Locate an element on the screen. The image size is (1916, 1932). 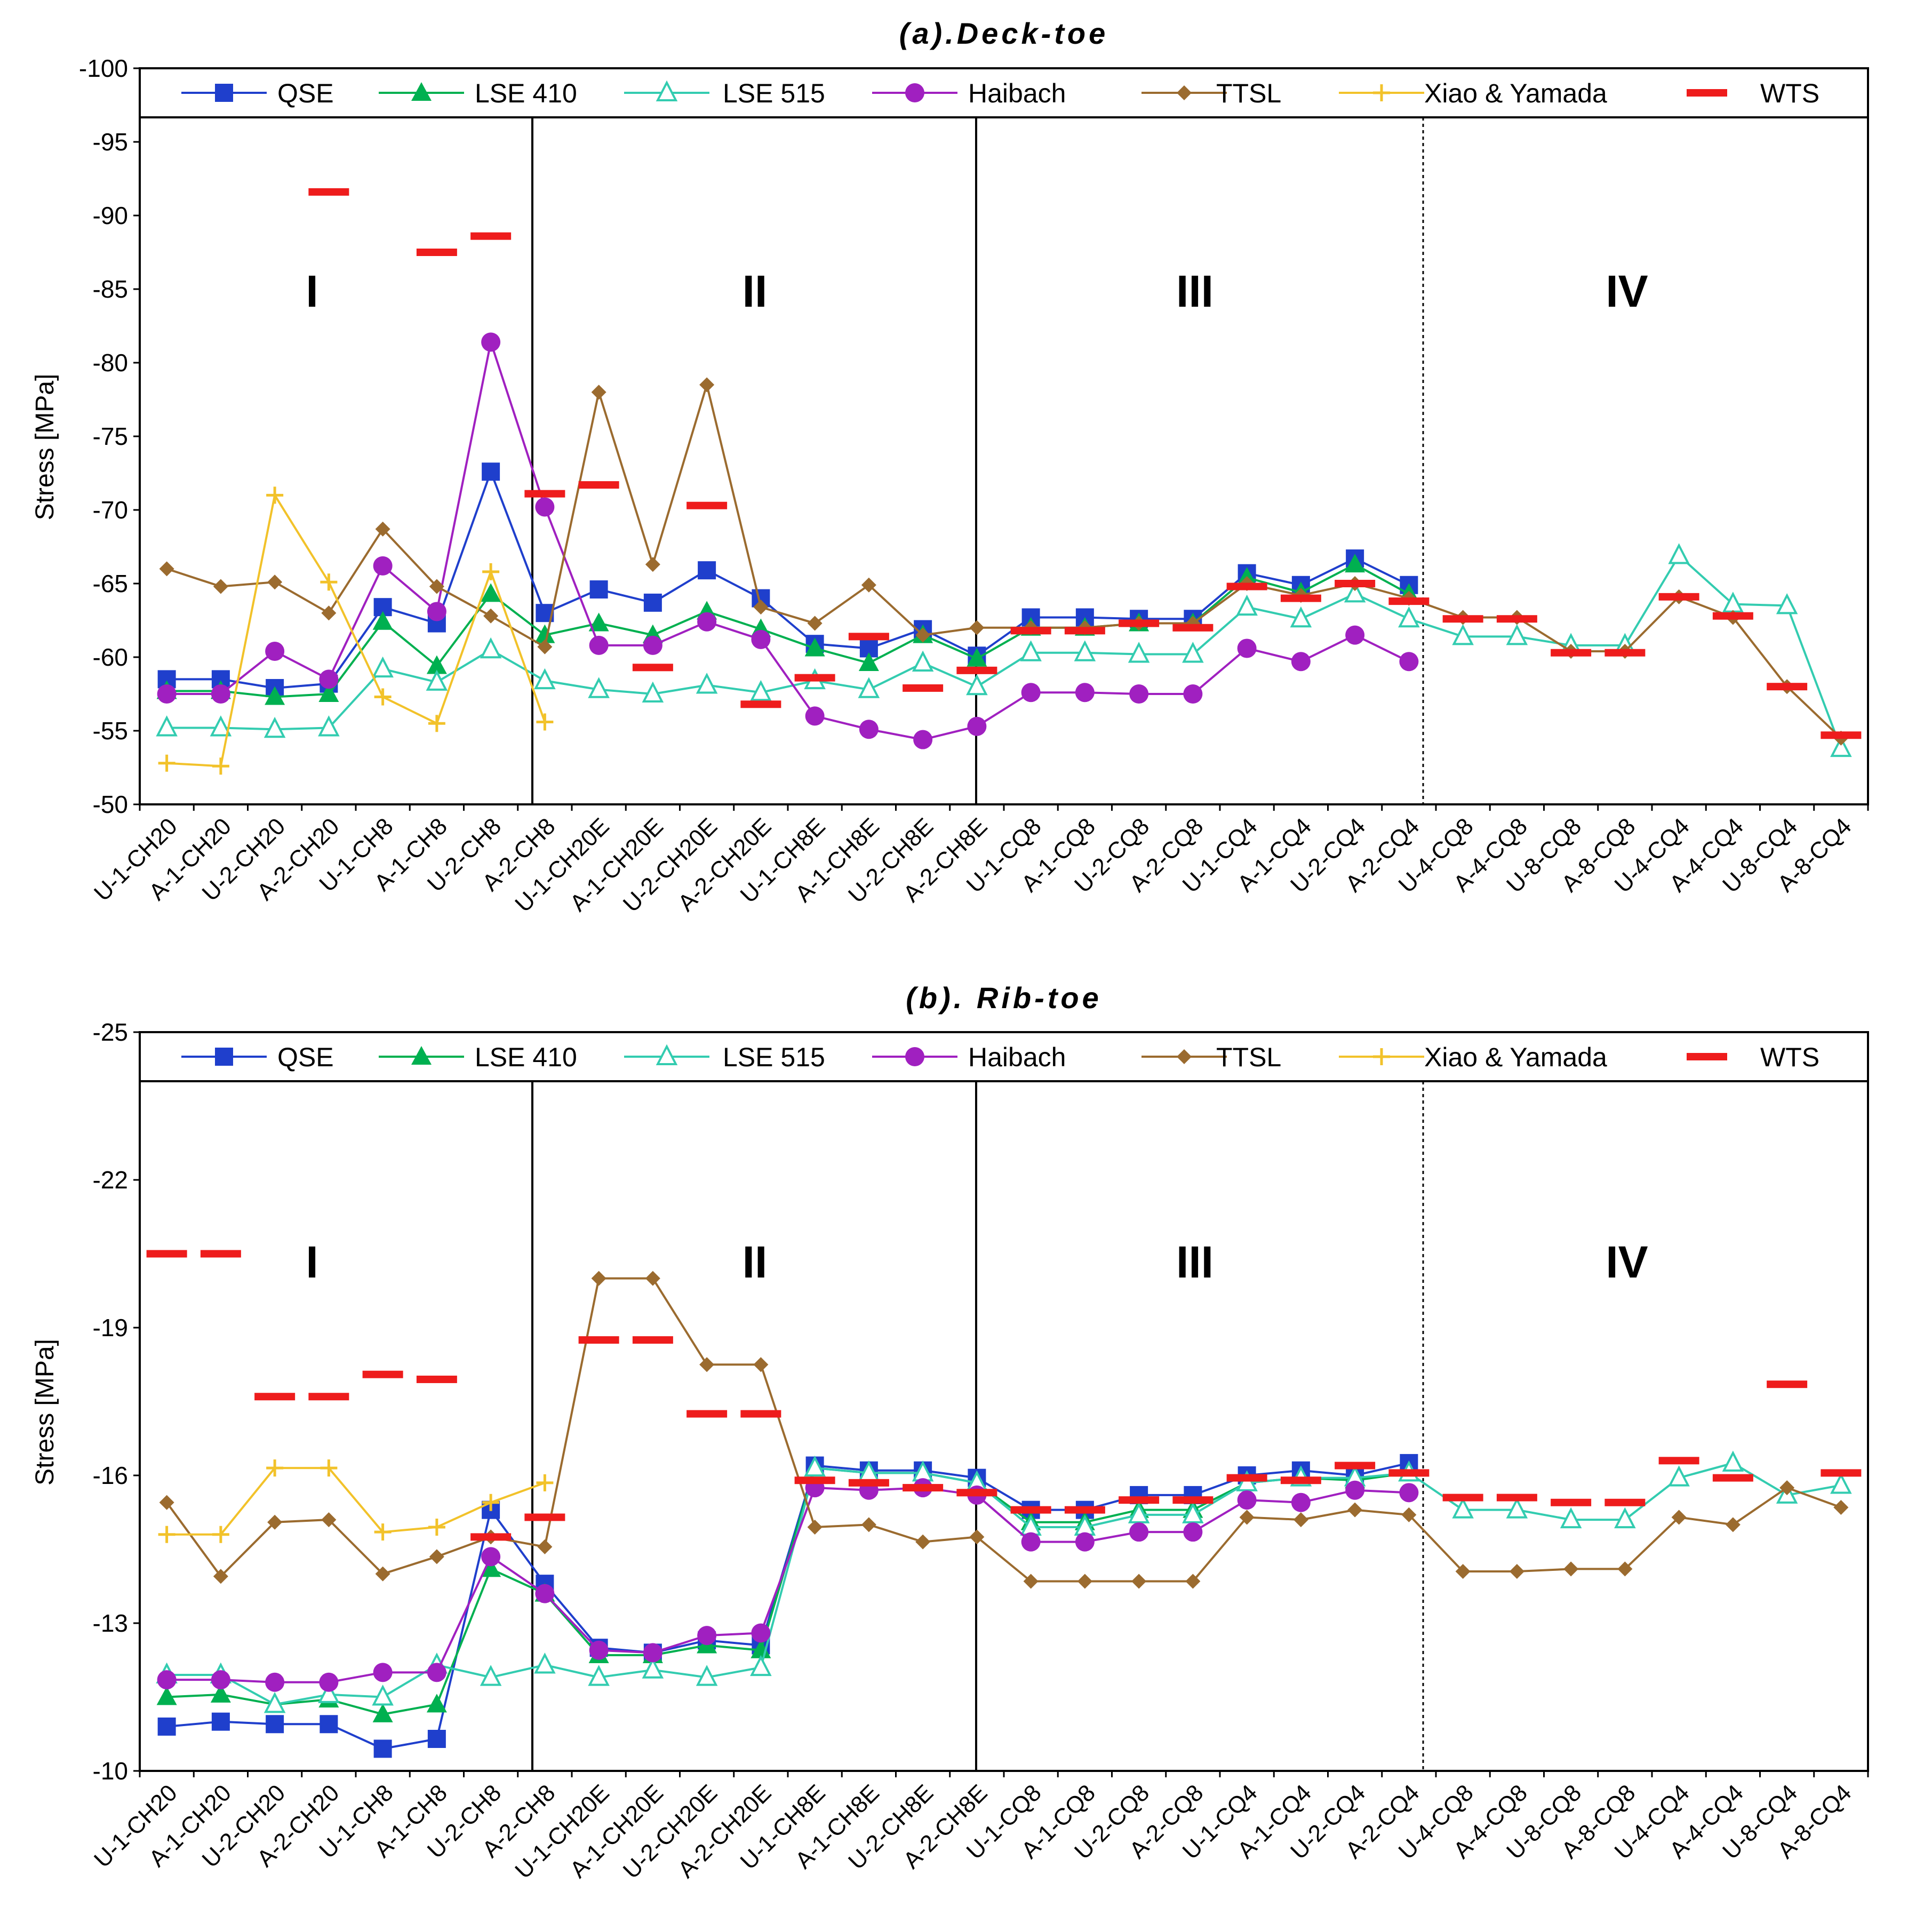
legend-label: Haibach is located at coordinates (1017, 1057).